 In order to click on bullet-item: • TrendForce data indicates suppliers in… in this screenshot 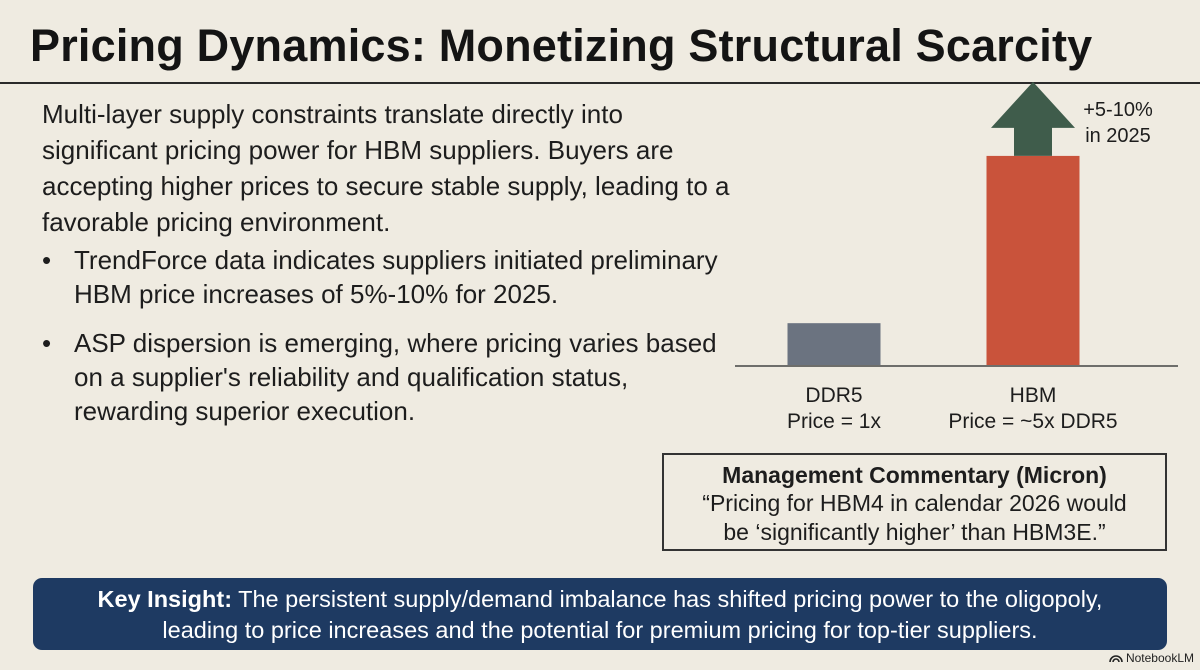, I will do `click(392, 277)`.